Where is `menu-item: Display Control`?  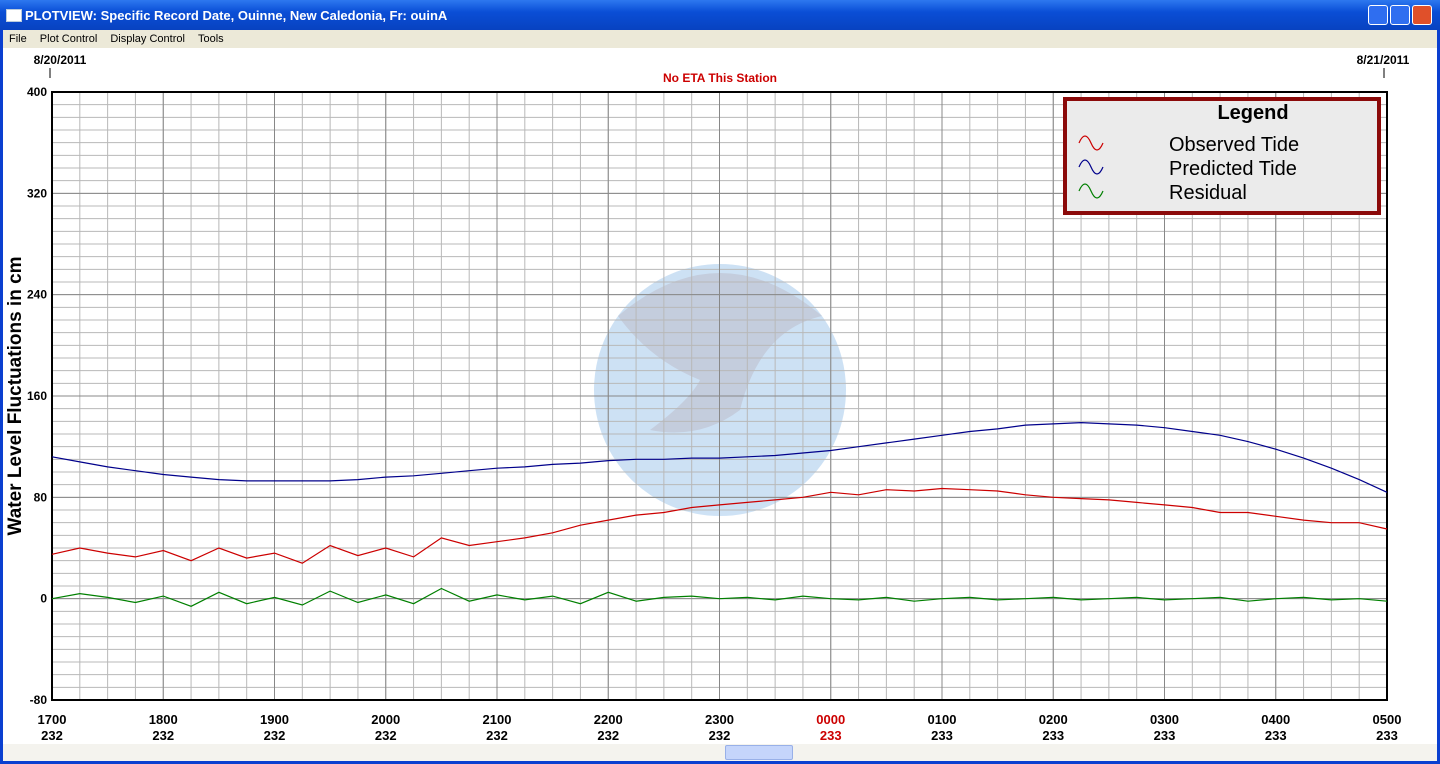 menu-item: Display Control is located at coordinates (147, 39).